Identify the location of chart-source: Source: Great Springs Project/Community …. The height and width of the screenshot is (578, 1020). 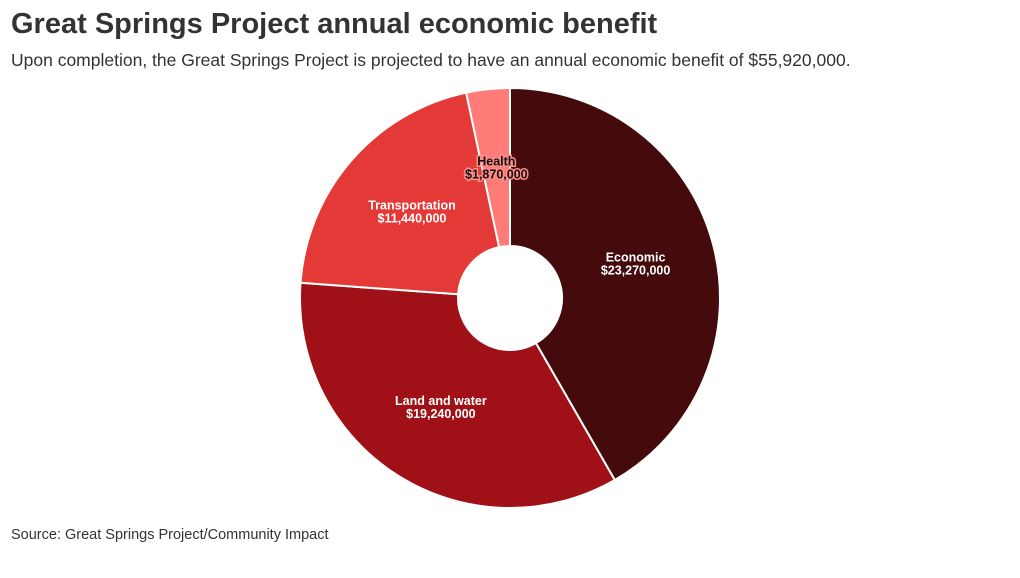
(170, 535).